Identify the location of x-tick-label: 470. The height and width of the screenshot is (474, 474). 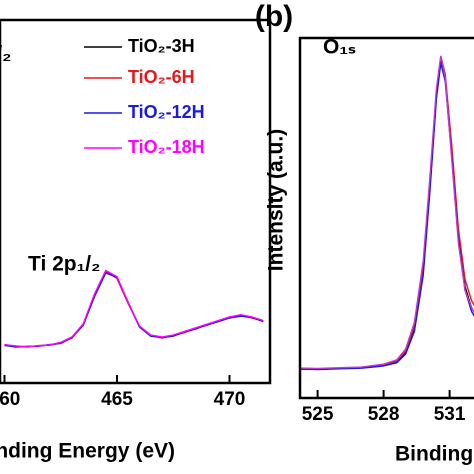
(230, 399).